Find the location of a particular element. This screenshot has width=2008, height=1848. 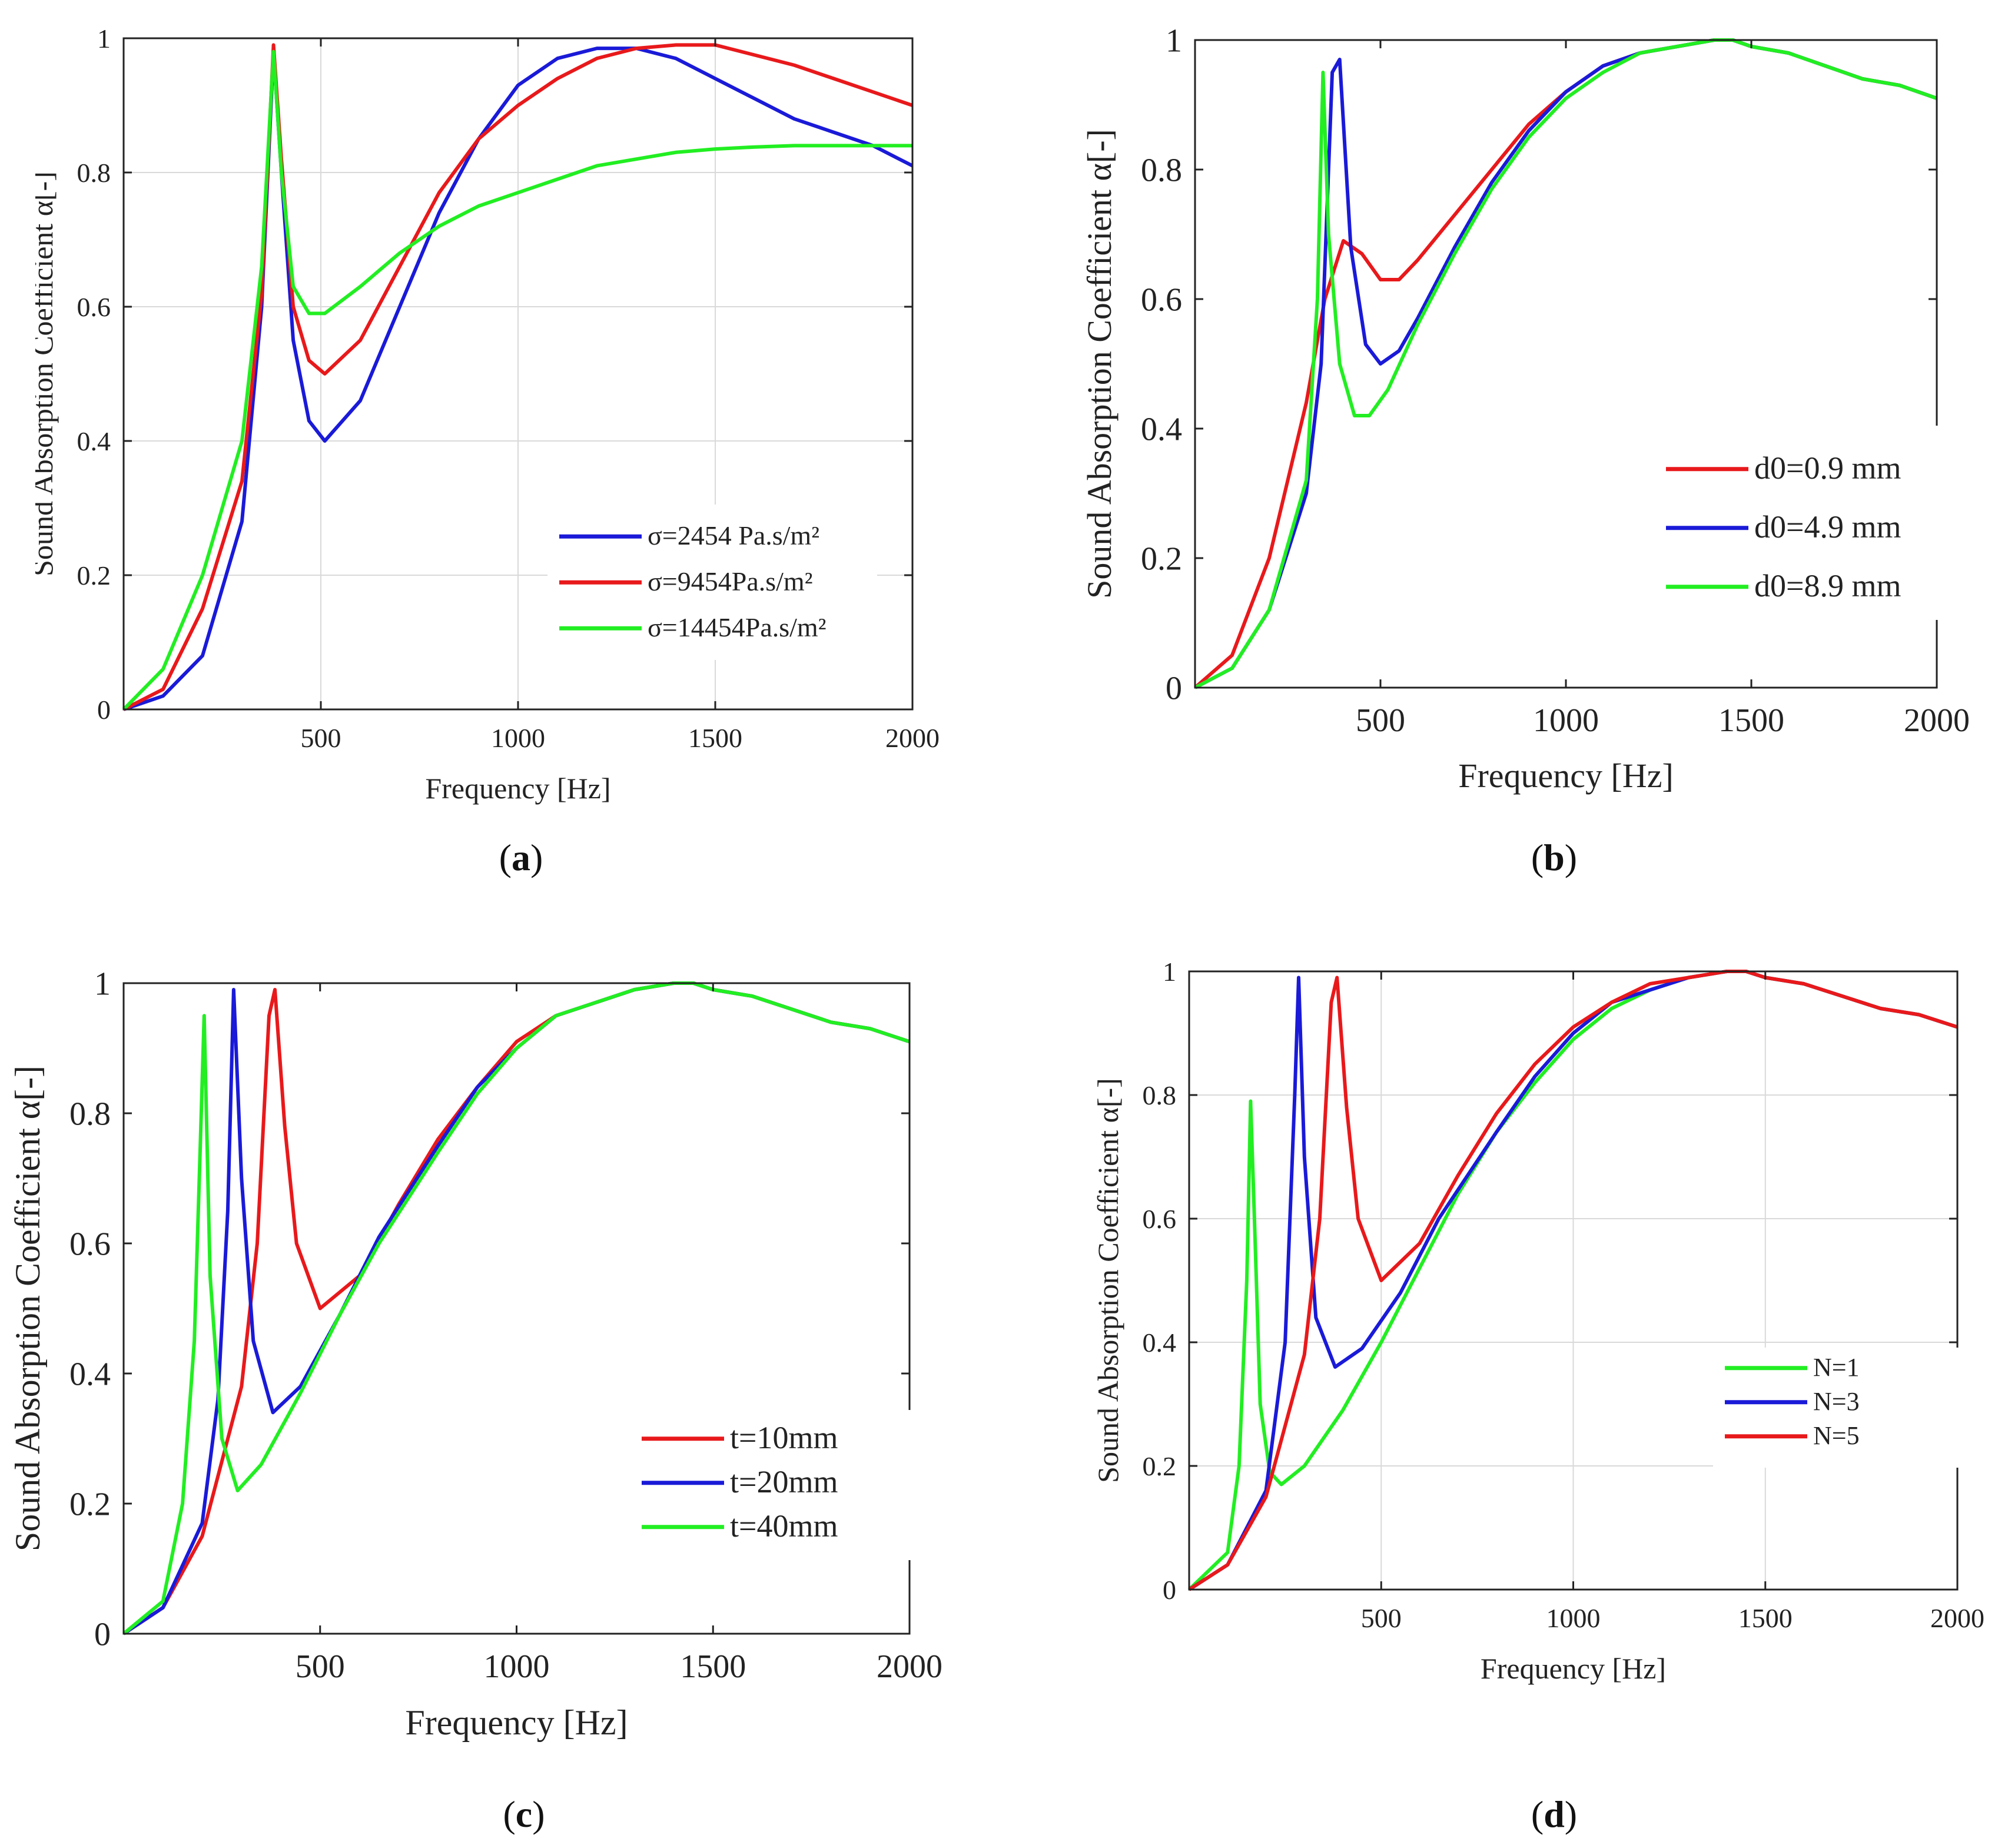

legend-label: N=1 is located at coordinates (1836, 1367).